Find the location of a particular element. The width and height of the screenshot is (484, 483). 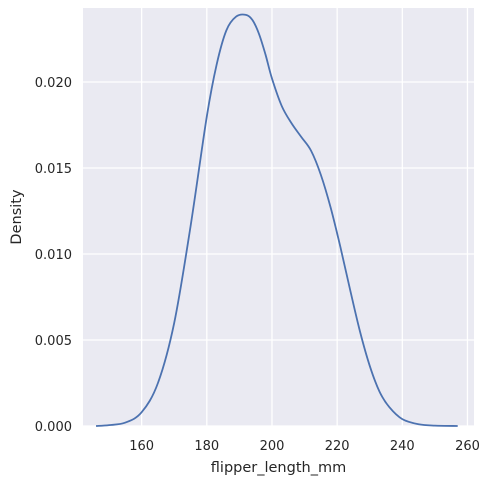

y-tick-label: 0.020 is located at coordinates (53, 83).